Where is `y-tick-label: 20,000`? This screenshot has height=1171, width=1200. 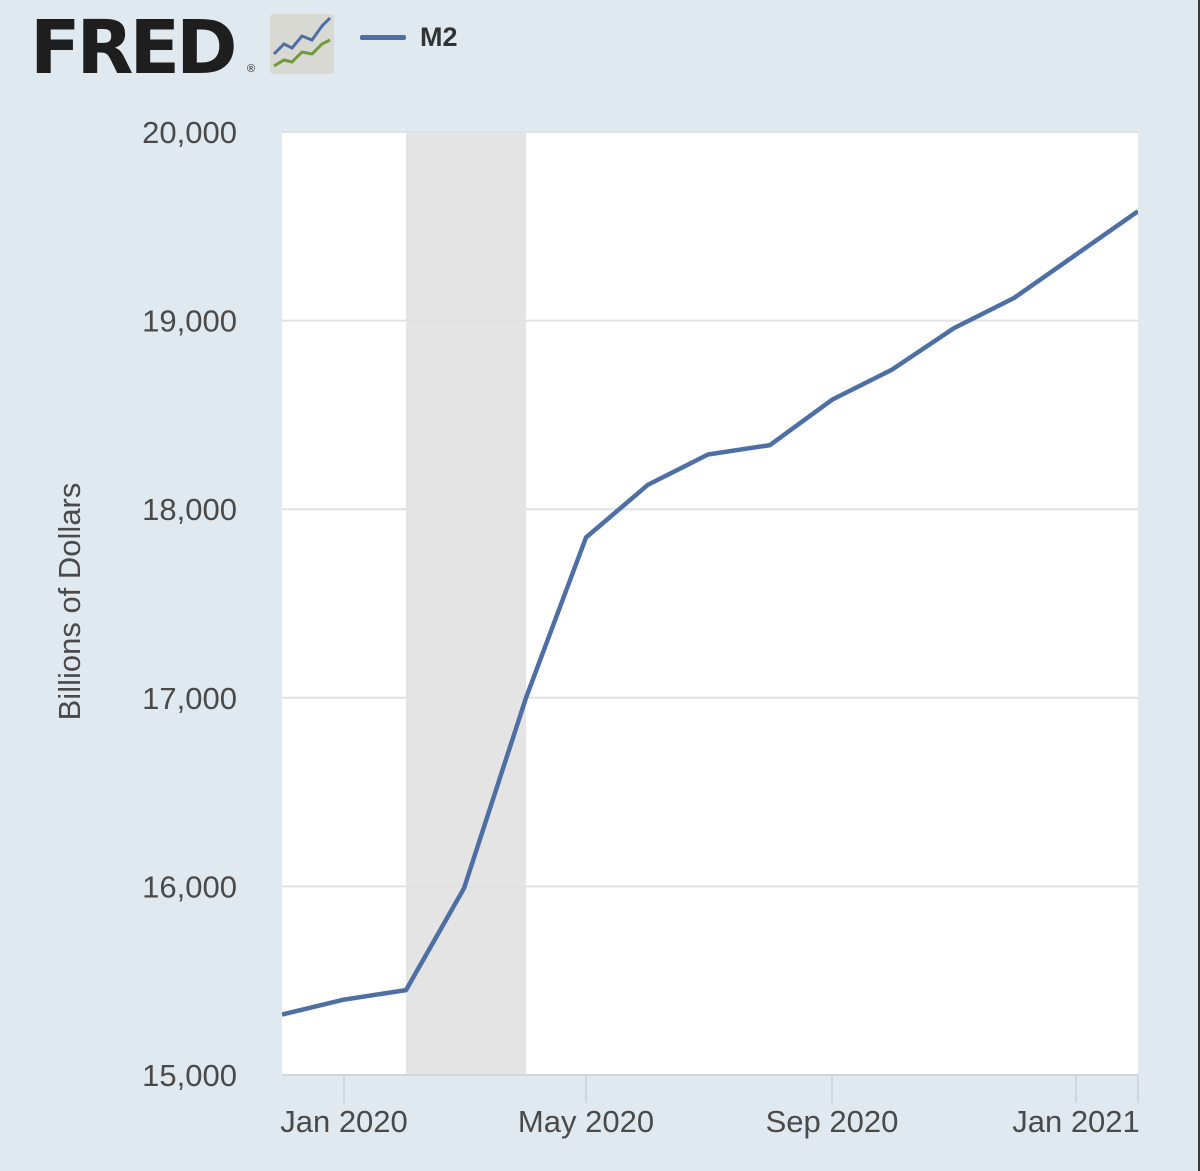
y-tick-label: 20,000 is located at coordinates (189, 132).